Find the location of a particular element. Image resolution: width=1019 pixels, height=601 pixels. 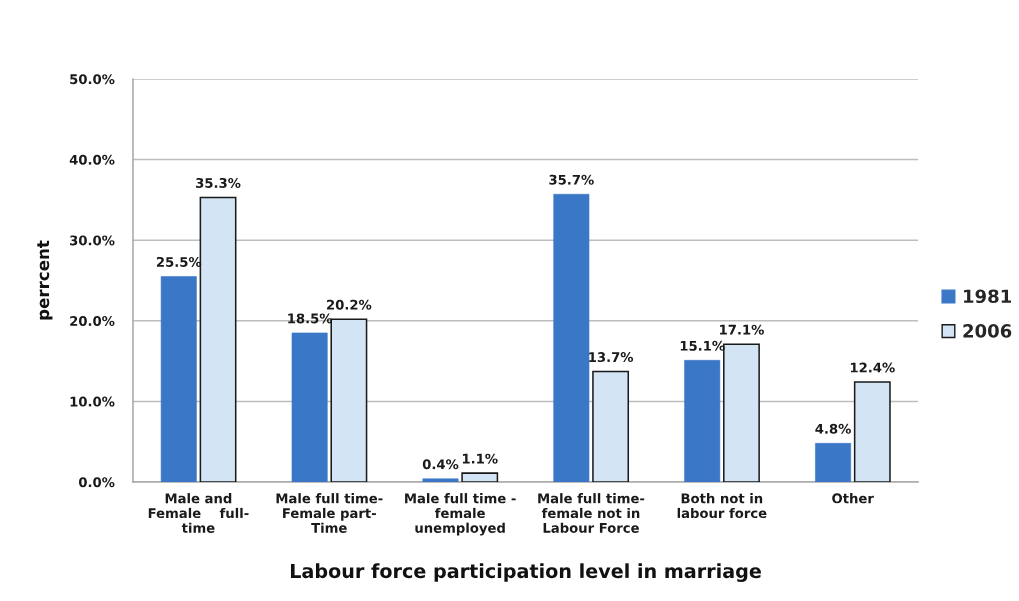

x-tick-label: Both not in labour force is located at coordinates (722, 506).